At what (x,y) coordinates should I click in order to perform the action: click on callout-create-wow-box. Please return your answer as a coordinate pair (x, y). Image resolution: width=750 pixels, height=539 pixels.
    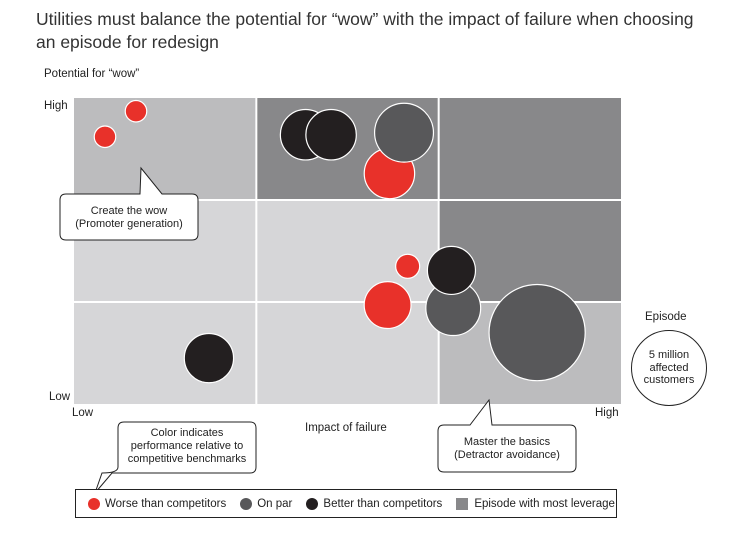
    Looking at the image, I should click on (129, 203).